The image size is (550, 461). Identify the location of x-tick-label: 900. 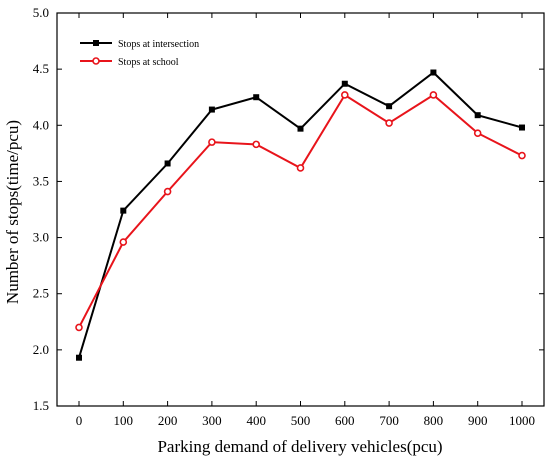
(478, 420).